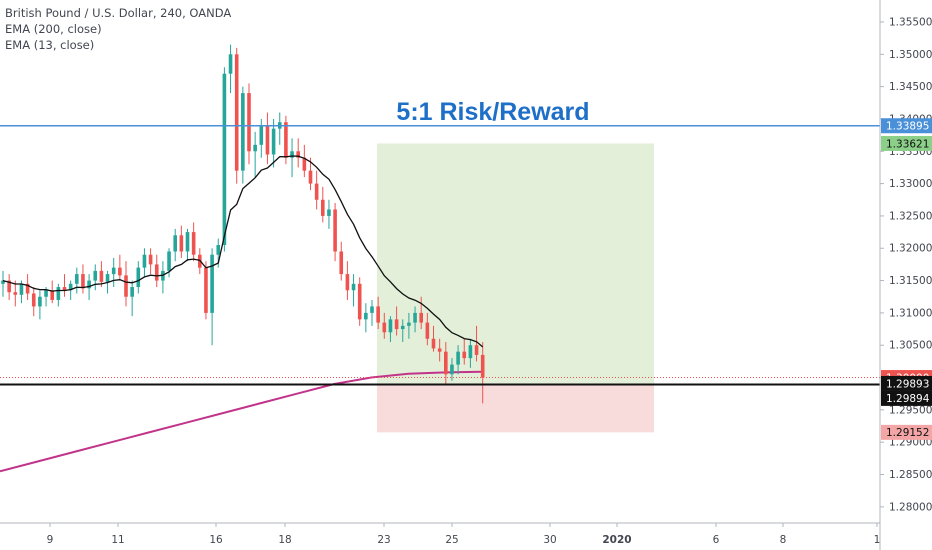  What do you see at coordinates (117, 540) in the screenshot?
I see `time-tick-label: 11` at bounding box center [117, 540].